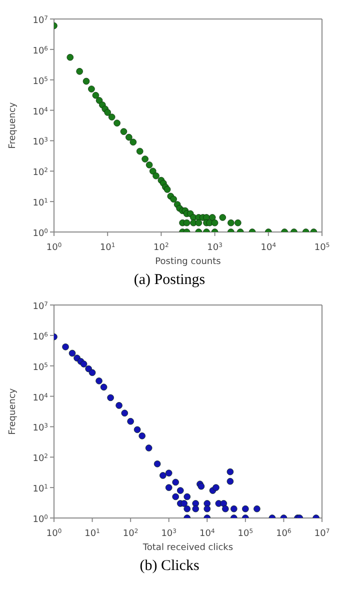 This screenshot has width=339, height=615. What do you see at coordinates (169, 280) in the screenshot?
I see `text: (a) Postings` at bounding box center [169, 280].